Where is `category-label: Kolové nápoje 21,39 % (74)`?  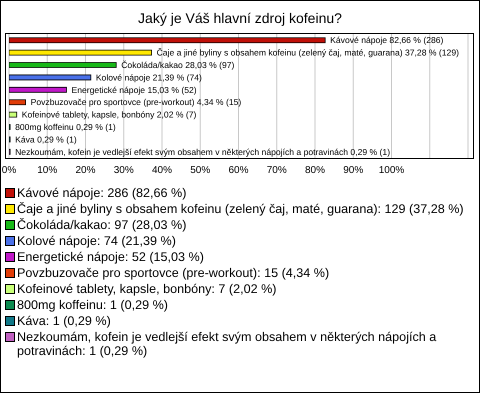
category-label: Kolové nápoje 21,39 % (74) is located at coordinates (149, 77).